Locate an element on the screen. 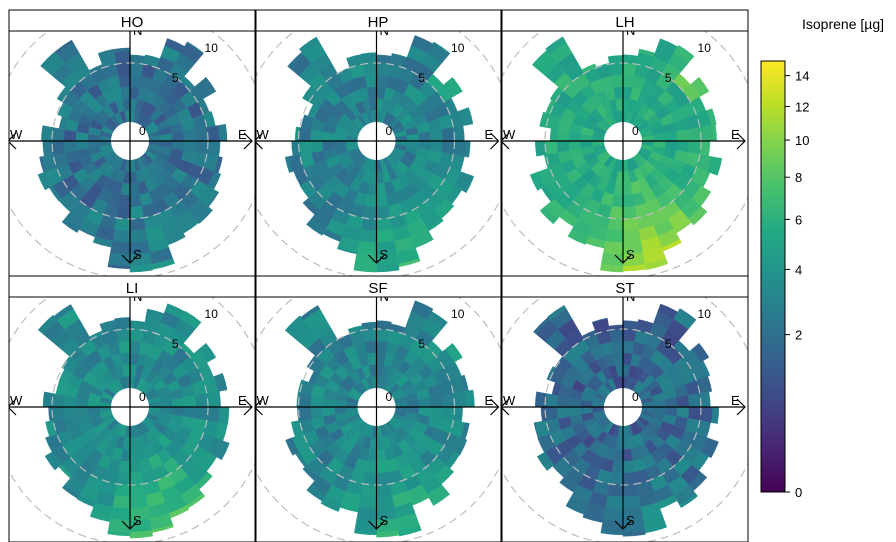 This screenshot has height=542, width=896. radial-label: 5 is located at coordinates (421, 78).